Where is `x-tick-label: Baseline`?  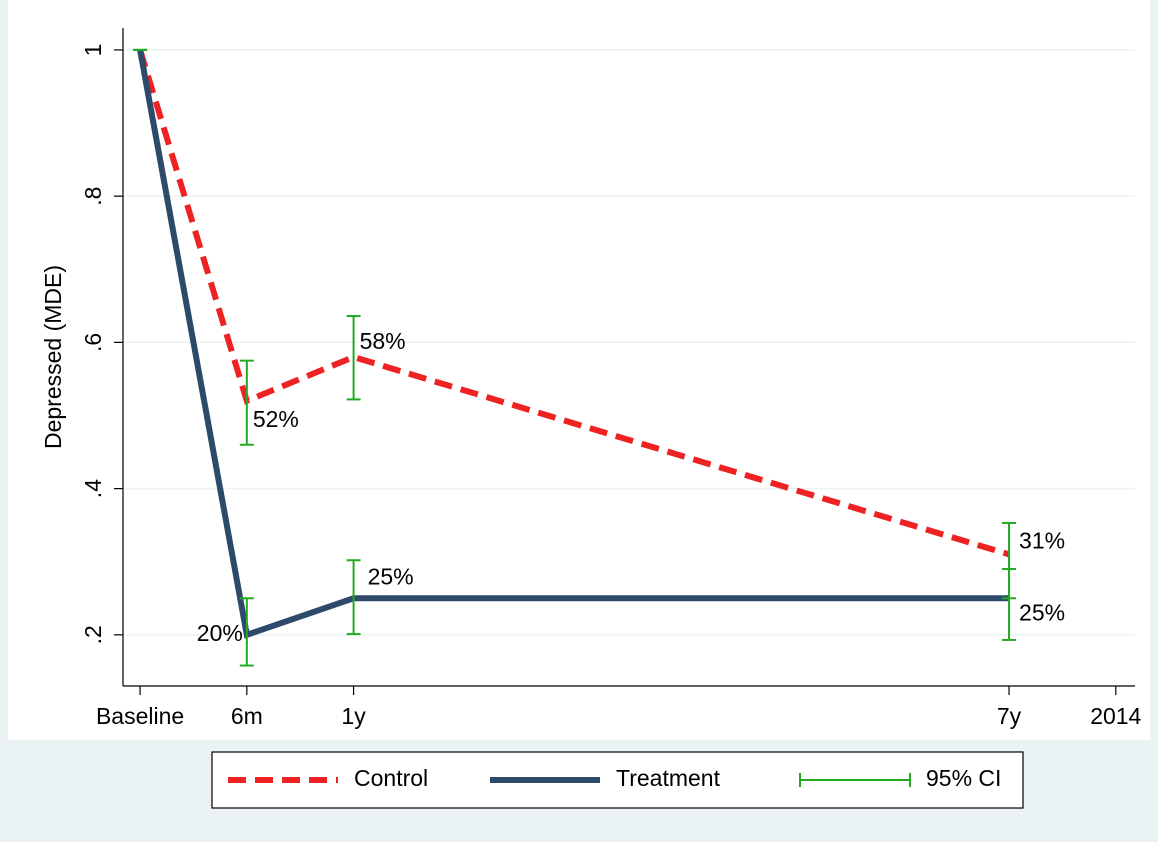
x-tick-label: Baseline is located at coordinates (140, 716).